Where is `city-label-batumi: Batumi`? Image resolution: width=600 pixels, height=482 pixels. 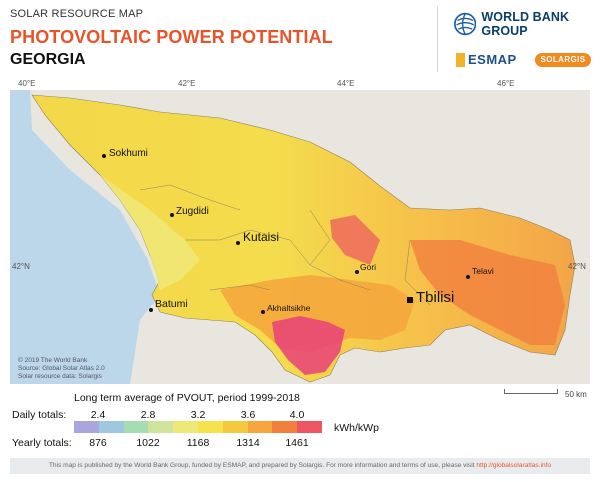 city-label-batumi: Batumi is located at coordinates (171, 304).